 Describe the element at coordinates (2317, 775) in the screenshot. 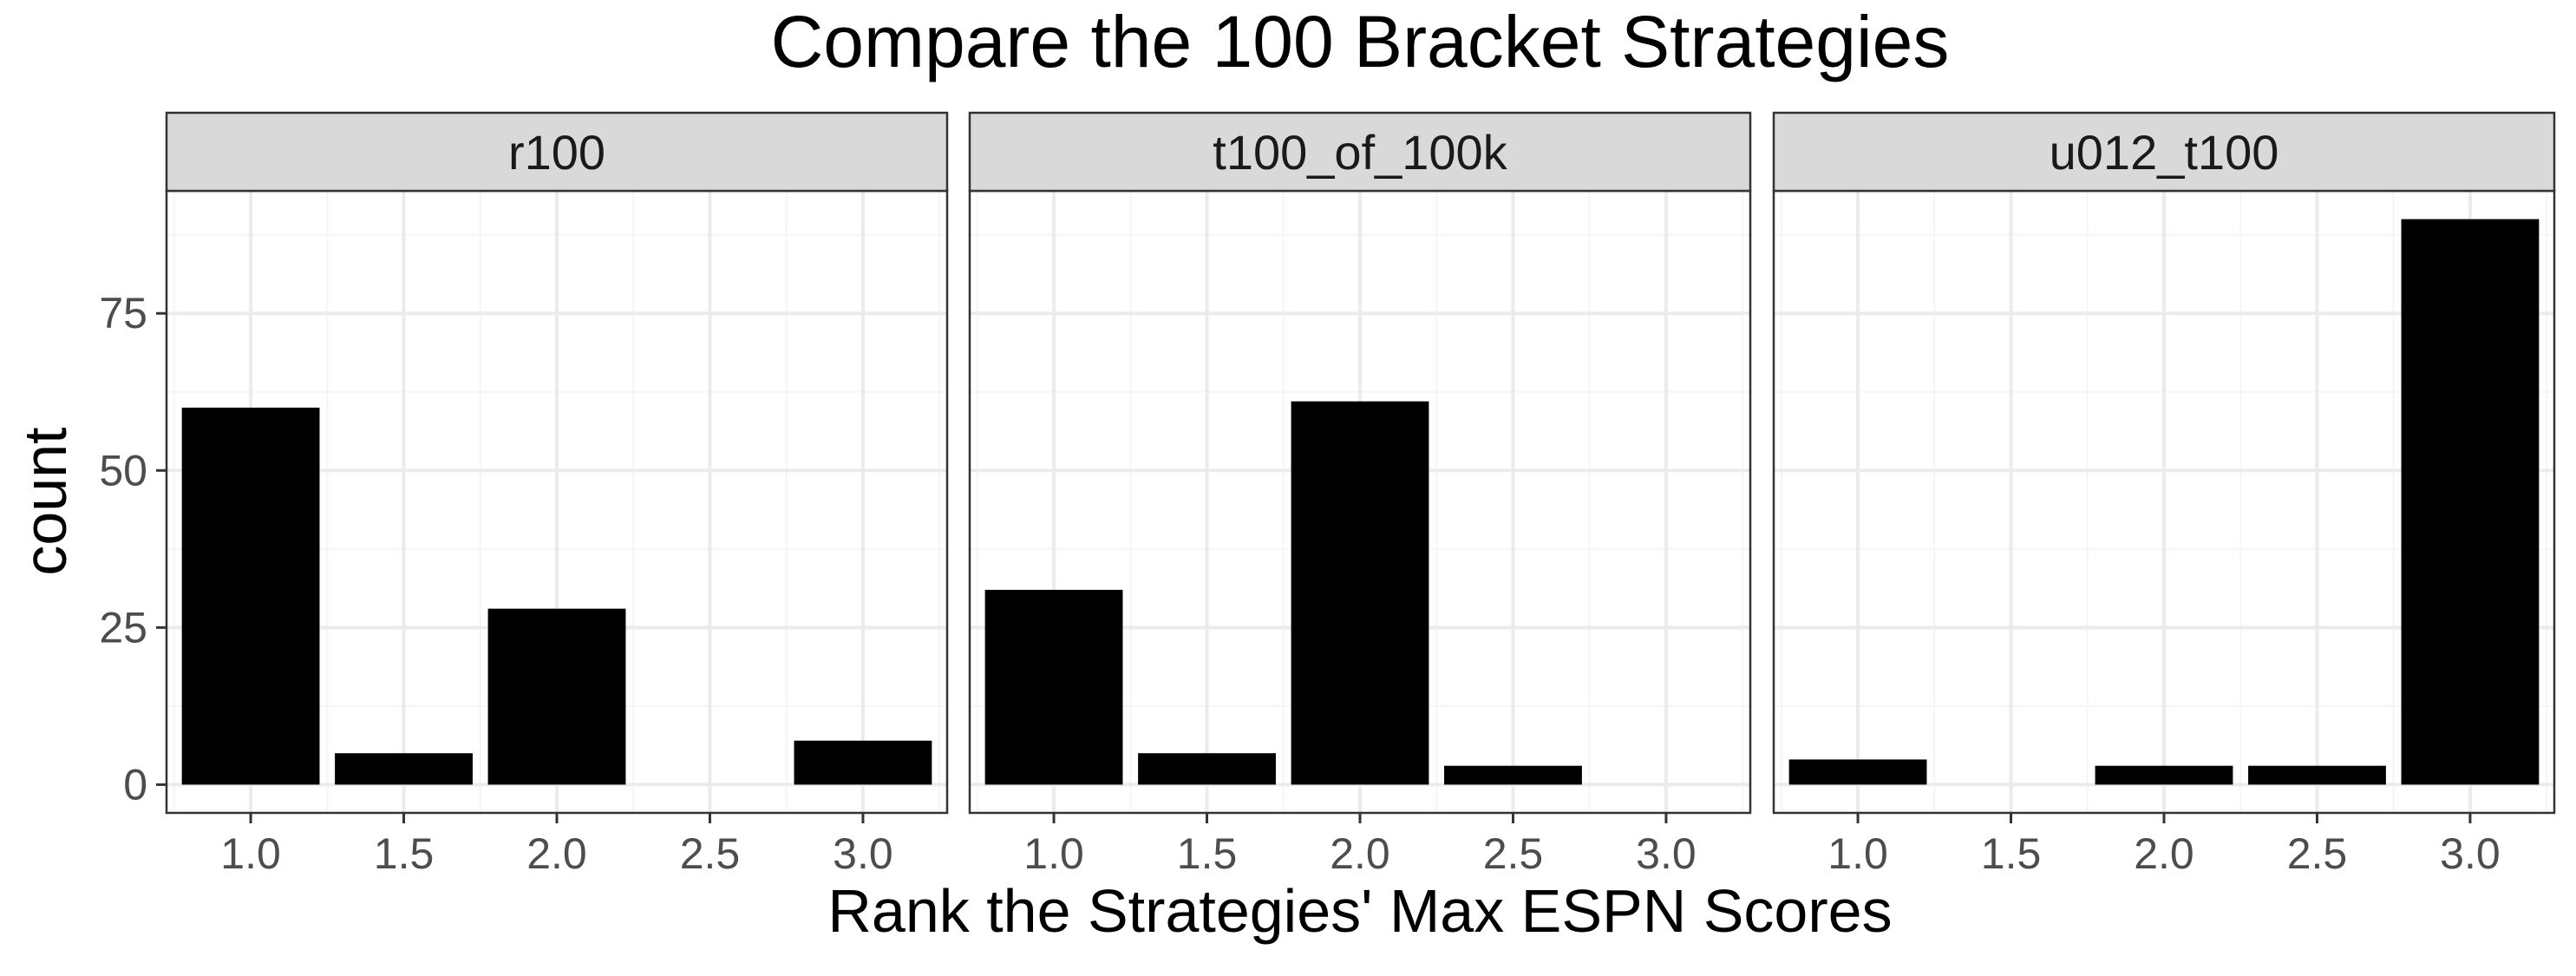

I see `bar-u012_t100-2.5` at that location.